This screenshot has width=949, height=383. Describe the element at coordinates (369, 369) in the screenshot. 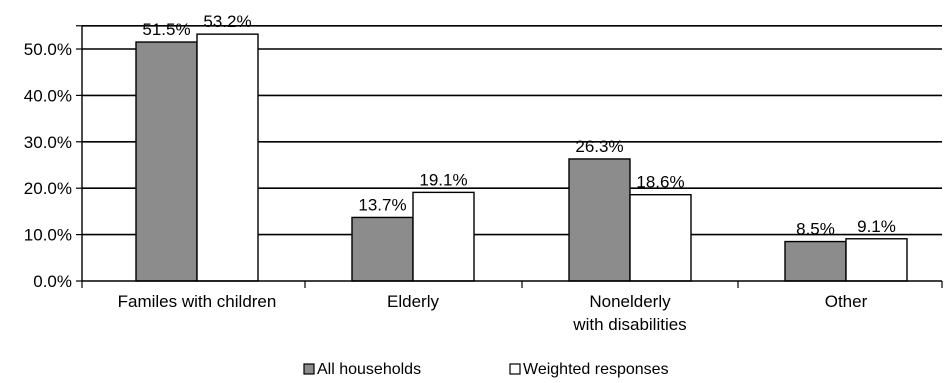

I see `legend-label: All households` at that location.